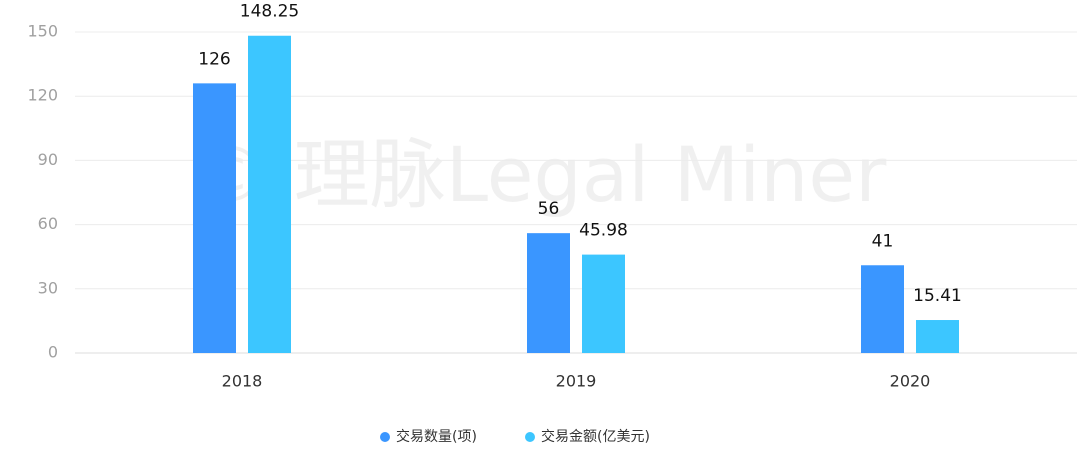  I want to click on value-label: 15.41, so click(937, 296).